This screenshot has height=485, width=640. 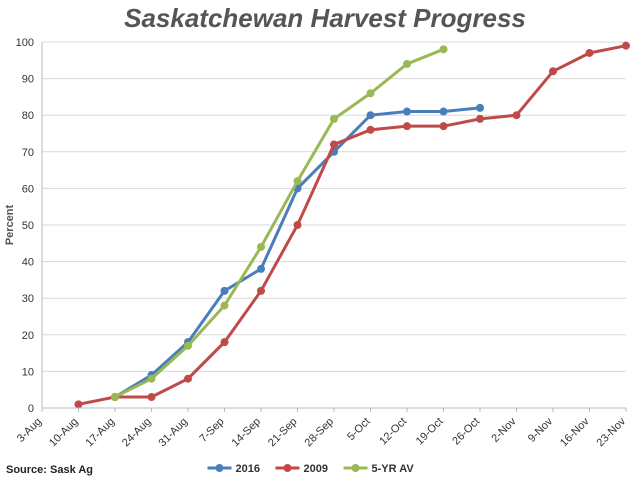 I want to click on y-tick-label: 50, so click(x=28, y=226).